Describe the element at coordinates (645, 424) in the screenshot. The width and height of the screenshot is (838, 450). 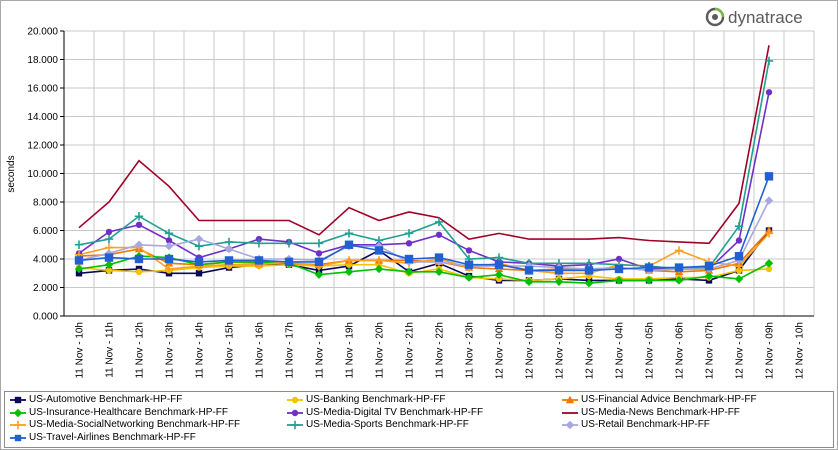
I see `legend-label: US-Retail Benchmark-HP-FF` at that location.